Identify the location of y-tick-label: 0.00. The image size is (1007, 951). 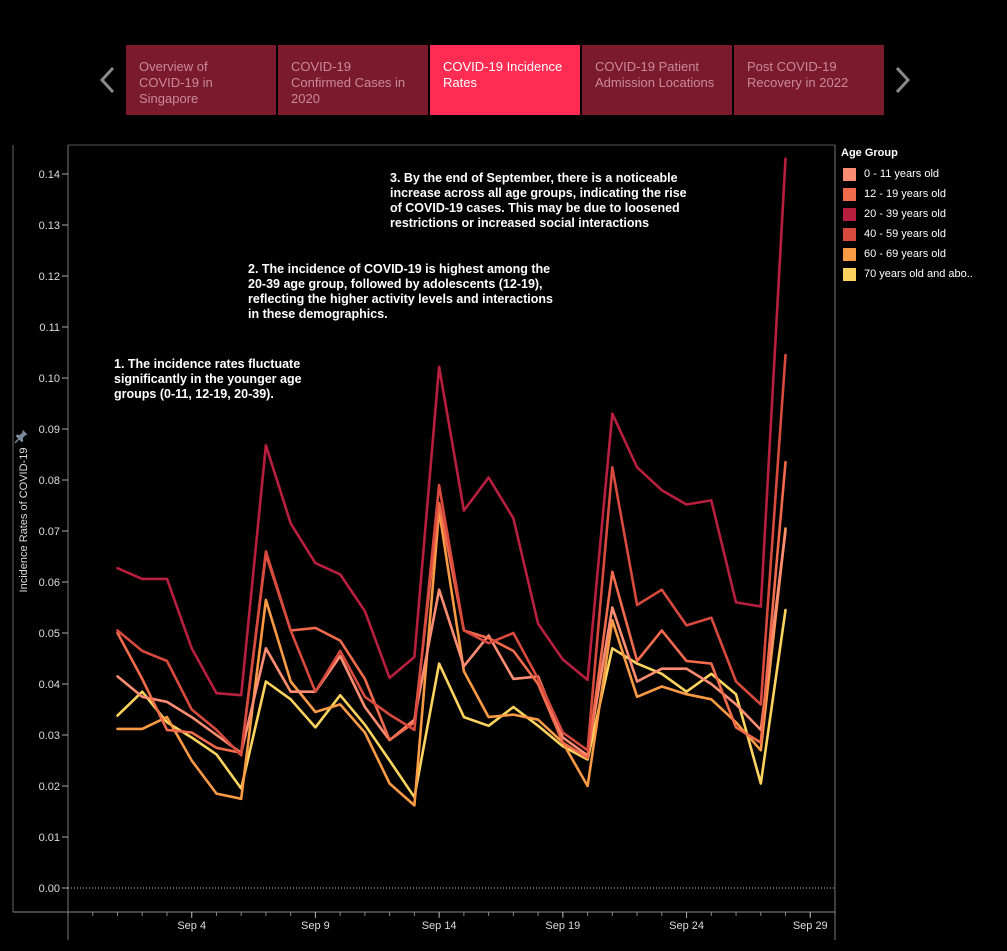
(49, 889).